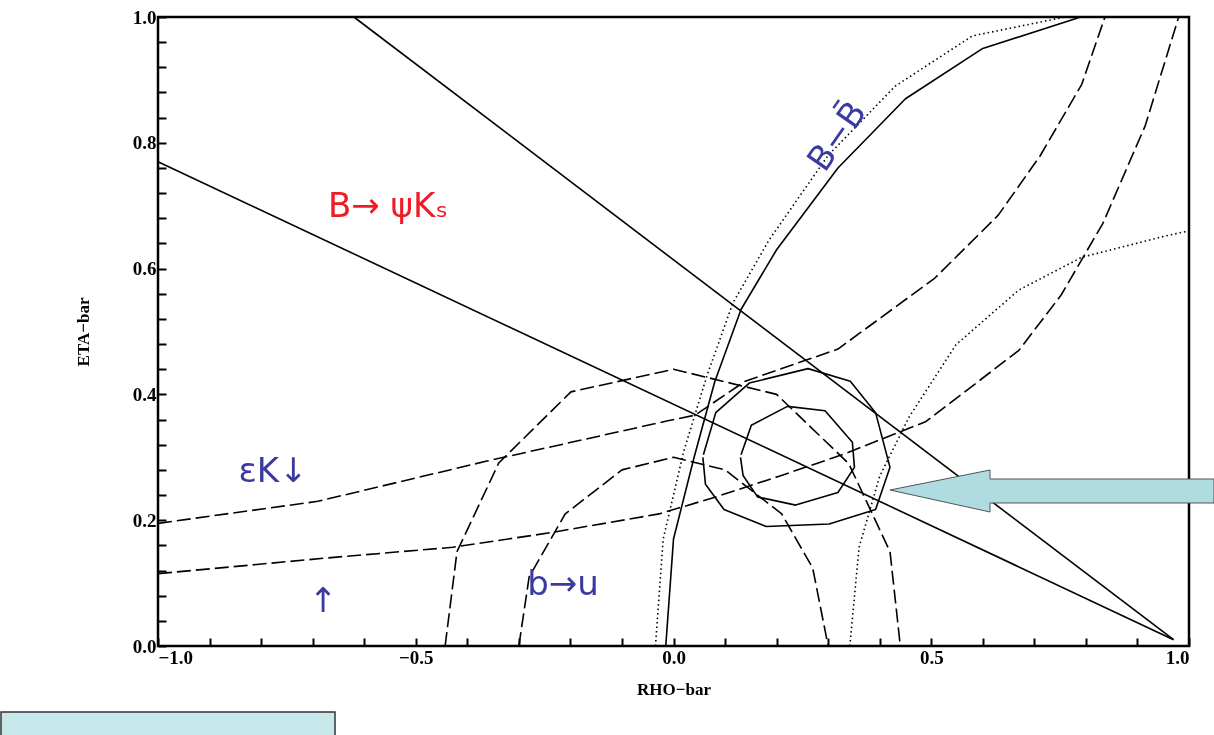  I want to click on annotation: b→u, so click(563, 583).